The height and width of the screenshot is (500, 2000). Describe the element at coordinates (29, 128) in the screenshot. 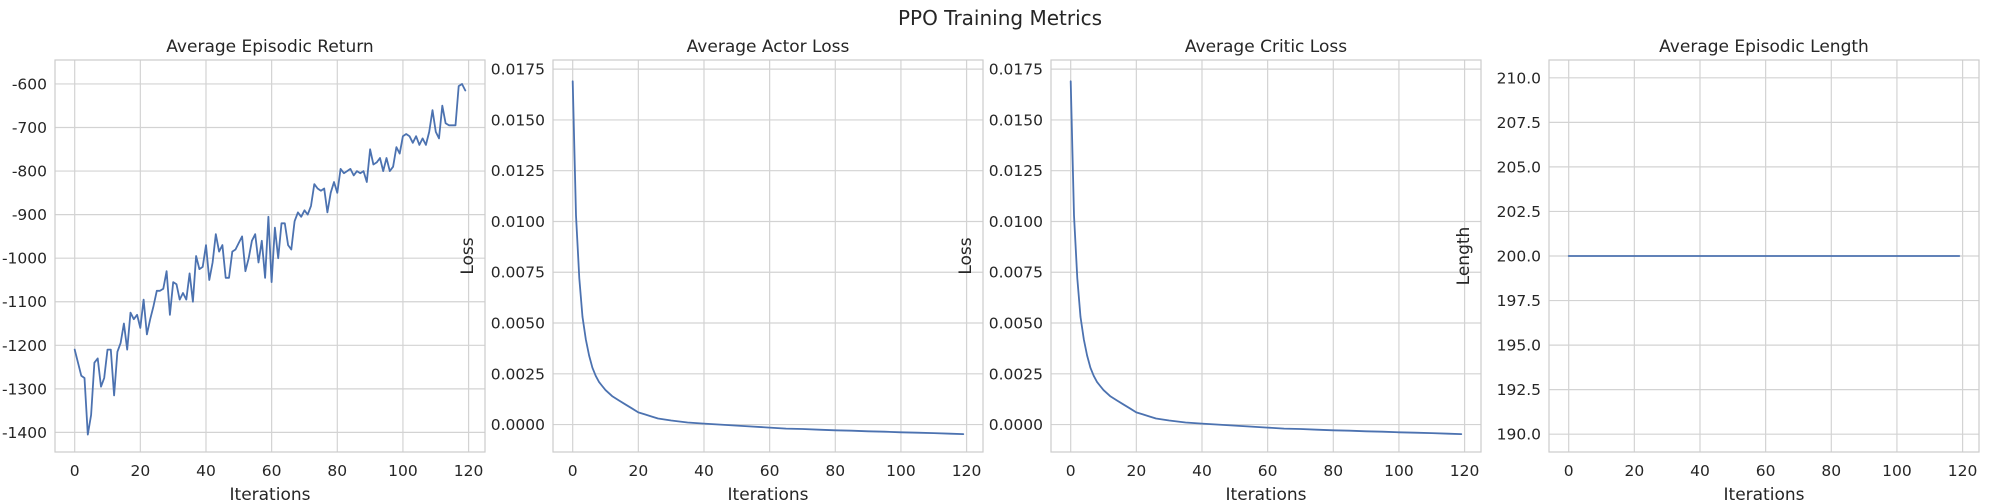

I see `y-tick-label: -700` at that location.